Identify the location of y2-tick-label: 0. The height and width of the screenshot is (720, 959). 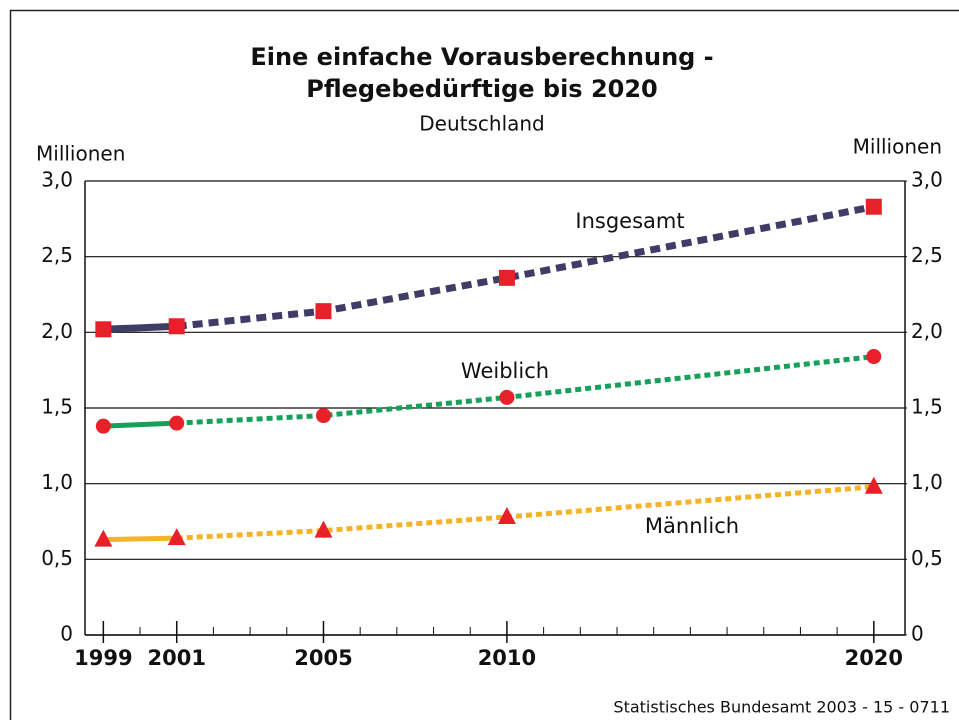
(917, 634).